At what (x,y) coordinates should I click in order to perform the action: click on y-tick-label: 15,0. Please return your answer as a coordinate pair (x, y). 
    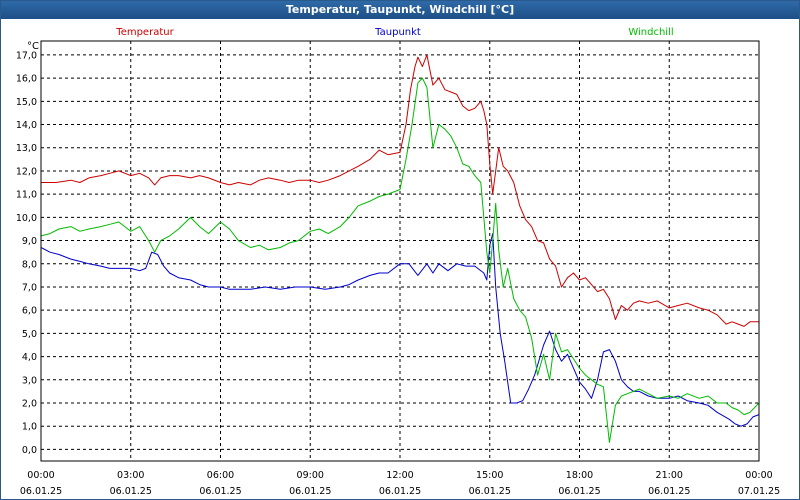
    Looking at the image, I should click on (26, 102).